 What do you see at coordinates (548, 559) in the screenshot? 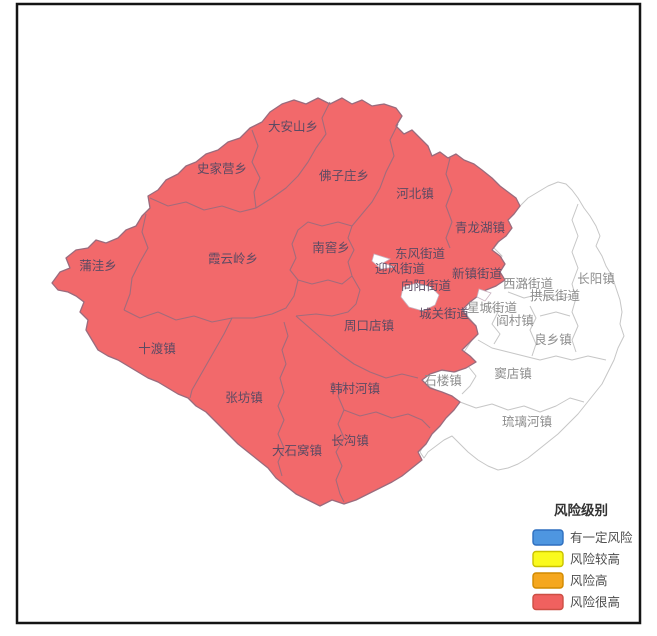
I see `legend-swatch-relatively-high` at bounding box center [548, 559].